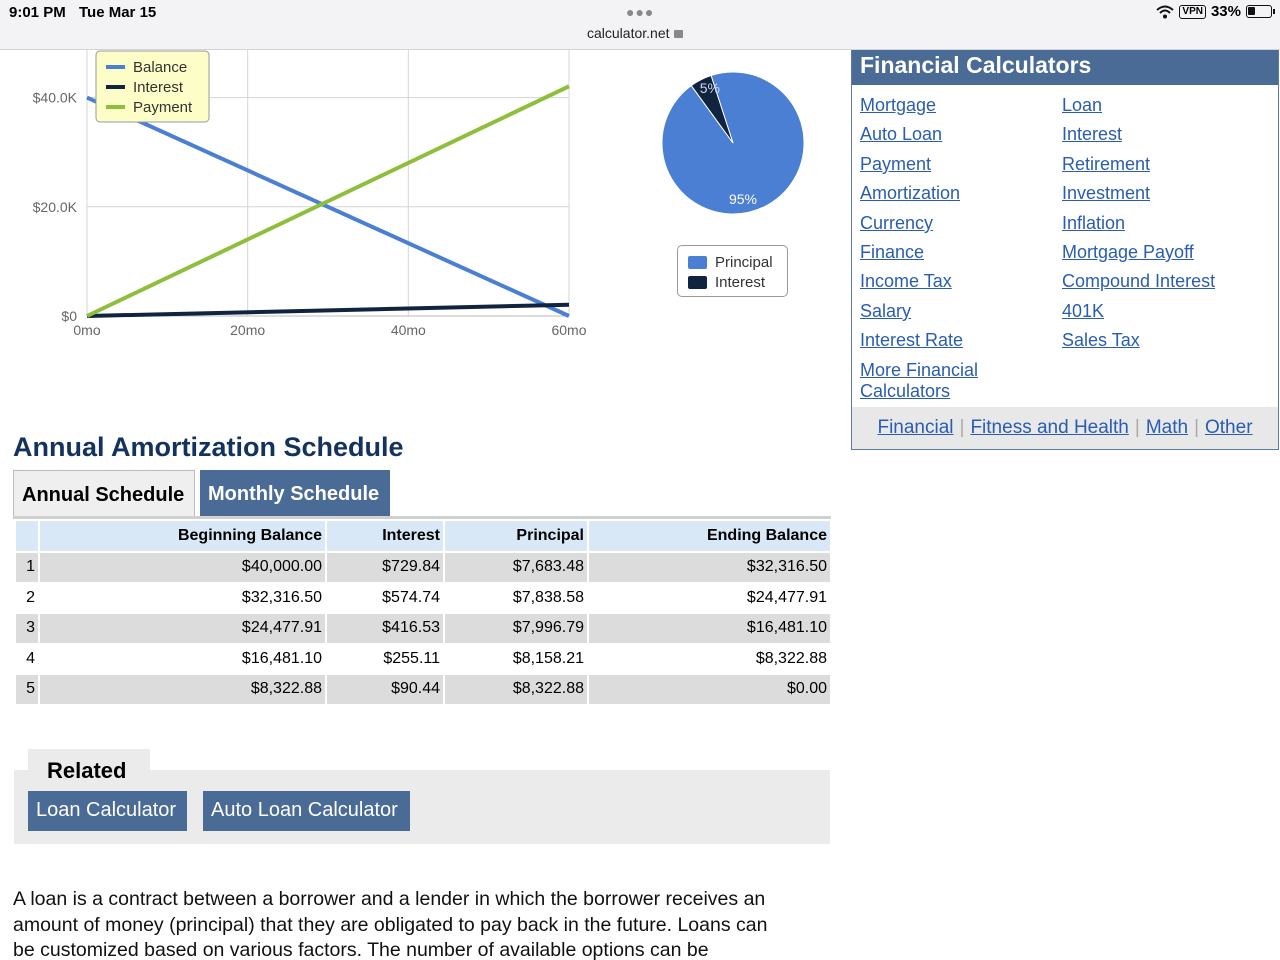 The image size is (1280, 960). I want to click on series-line-payment, so click(328, 201).